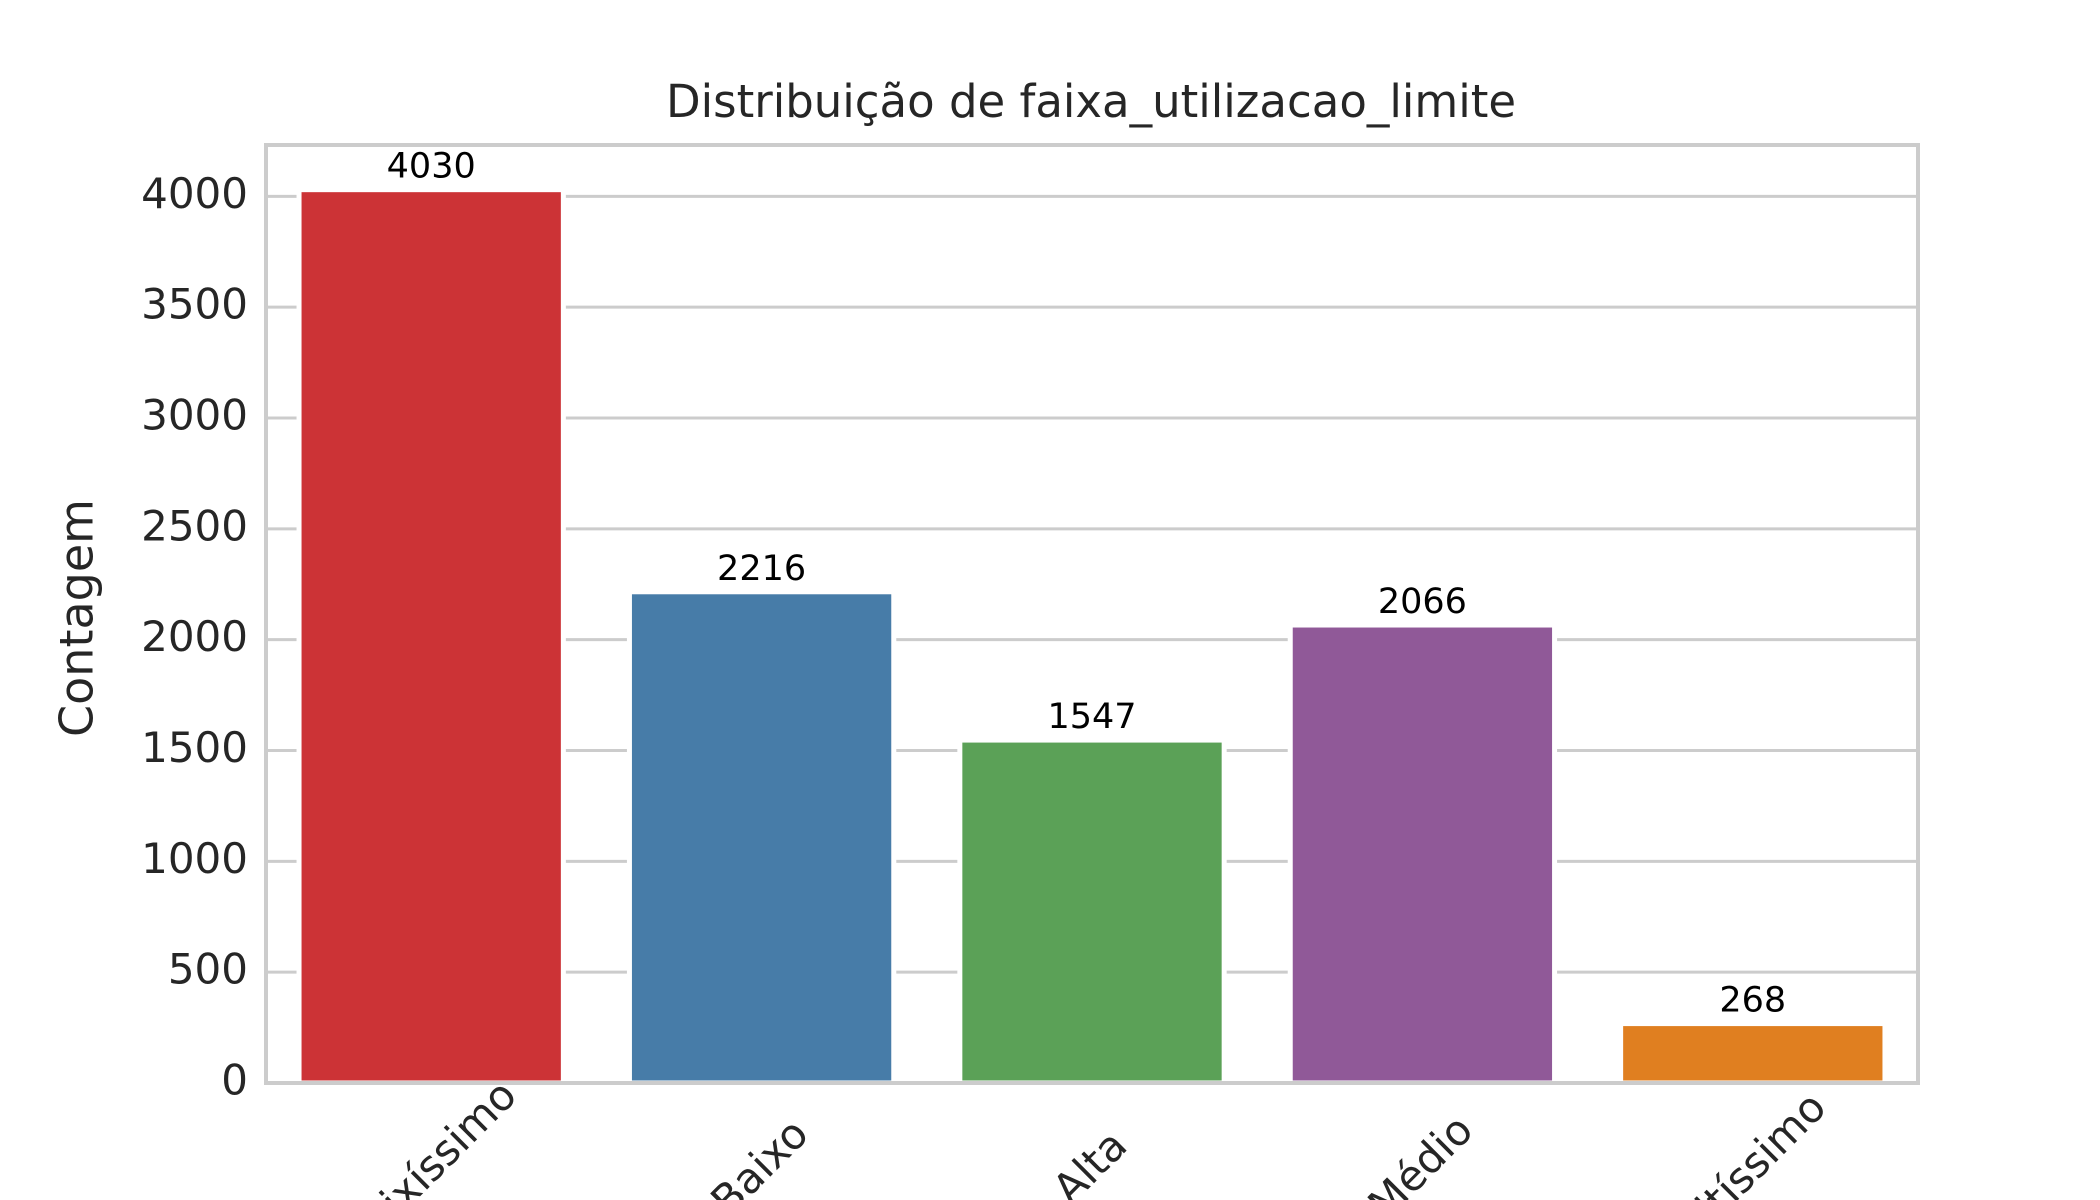 Image resolution: width=2100 pixels, height=1200 pixels. Describe the element at coordinates (1420, 1152) in the screenshot. I see `x-tick-label: Médio` at that location.